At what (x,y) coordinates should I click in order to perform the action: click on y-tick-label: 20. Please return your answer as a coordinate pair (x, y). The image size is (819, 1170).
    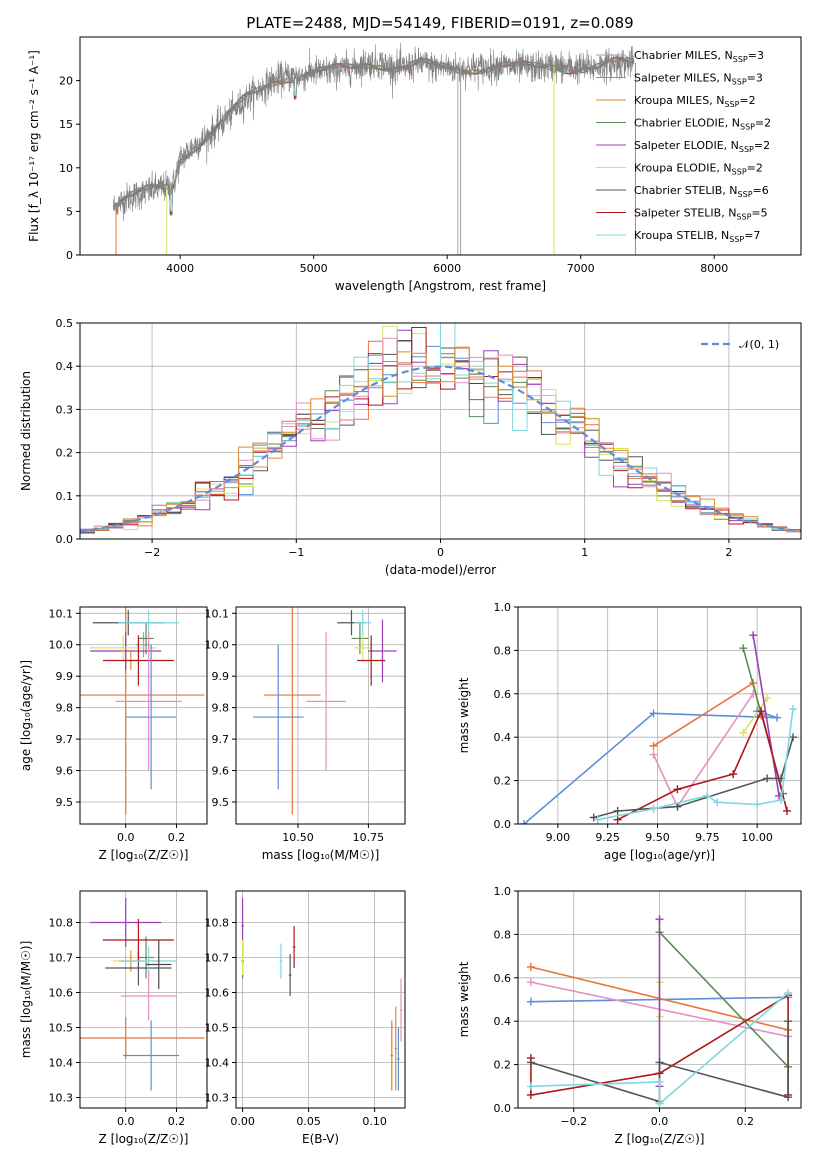
    Looking at the image, I should click on (66, 81).